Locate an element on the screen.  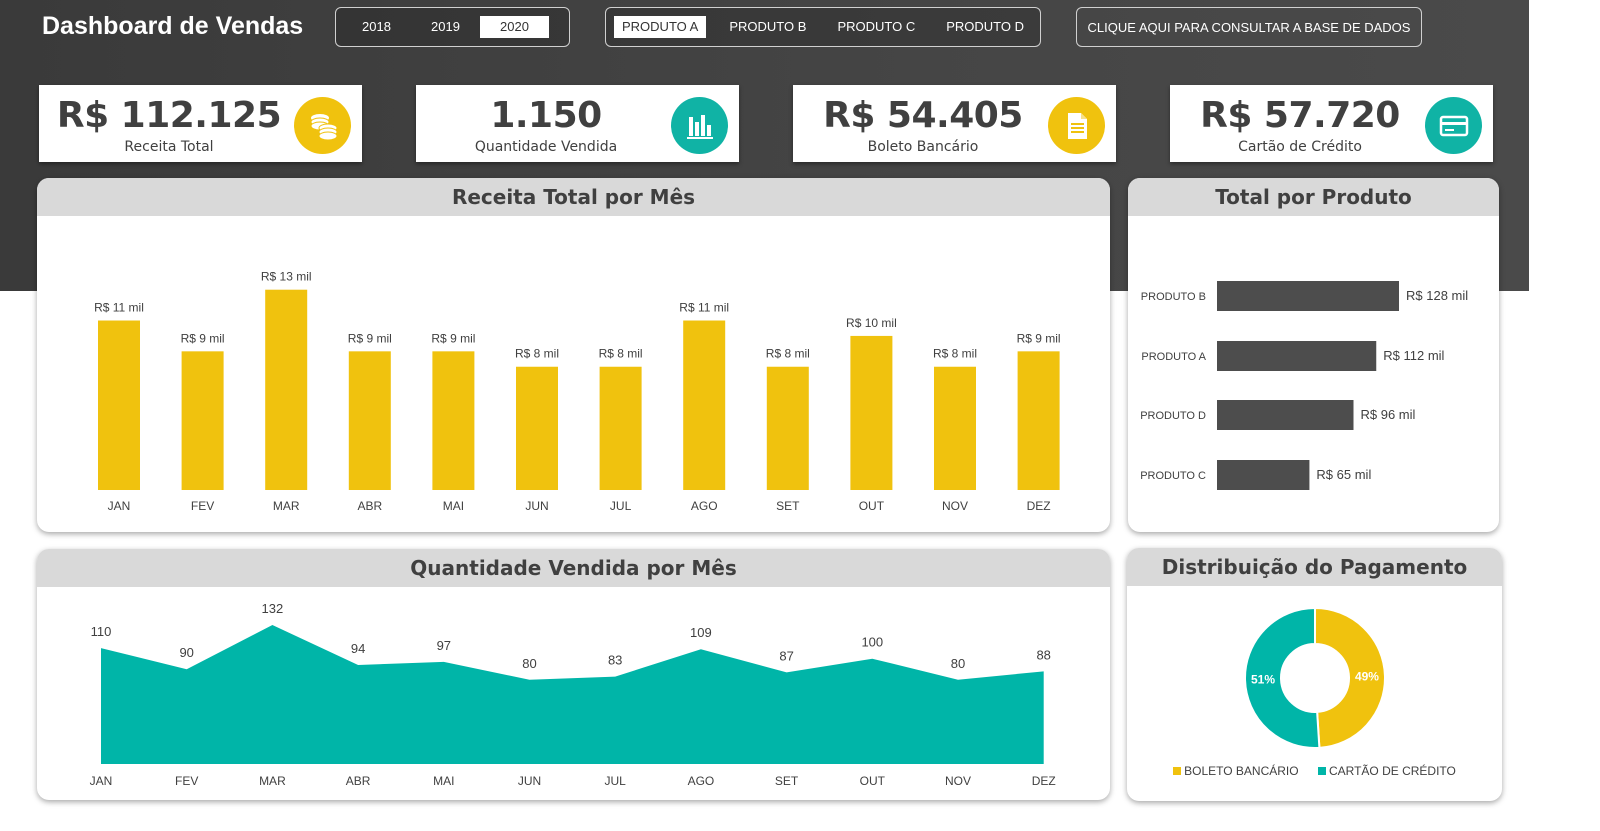
kpi-quantidade-vendida: 1.150 Quantidade Vendida is located at coordinates (577, 123).